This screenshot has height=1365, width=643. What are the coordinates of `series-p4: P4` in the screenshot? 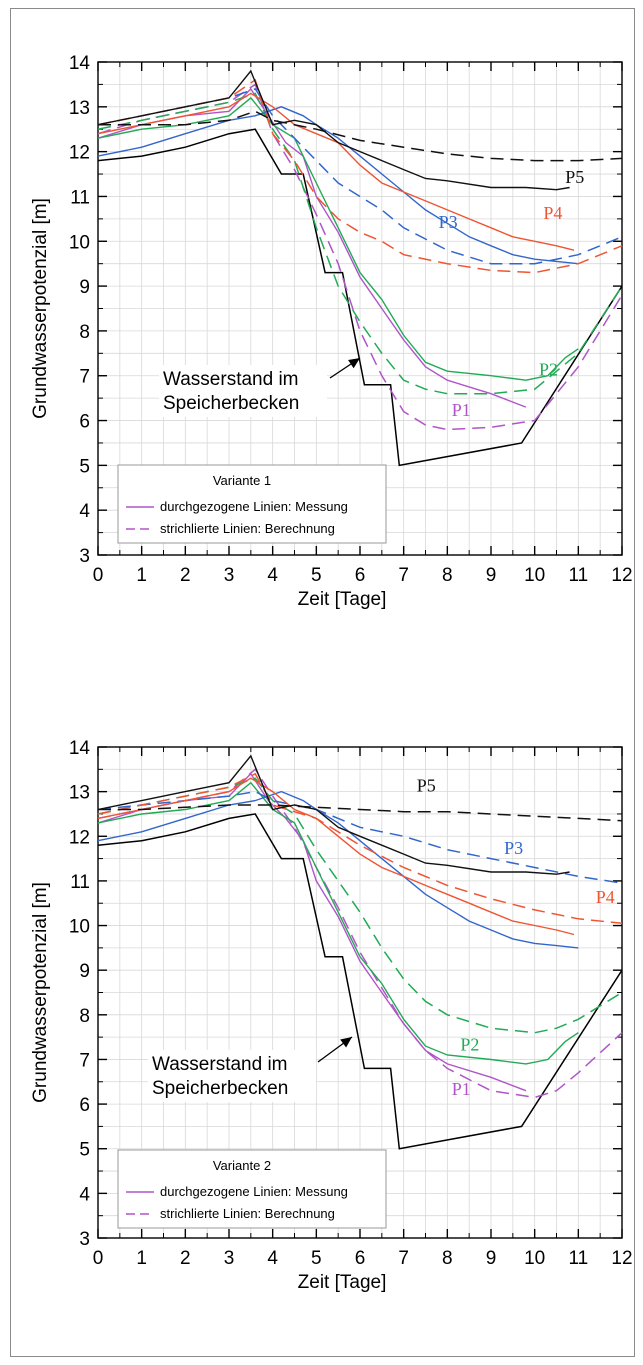 It's located at (360, 176).